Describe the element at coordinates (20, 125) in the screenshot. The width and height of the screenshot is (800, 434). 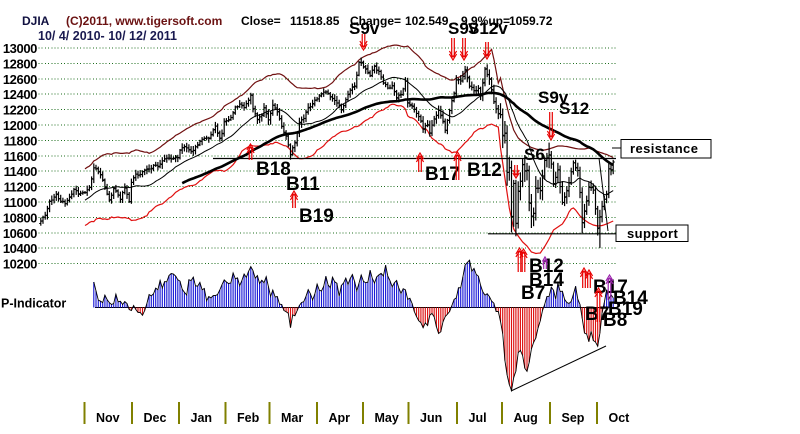
I see `svg-text: 12000` at that location.